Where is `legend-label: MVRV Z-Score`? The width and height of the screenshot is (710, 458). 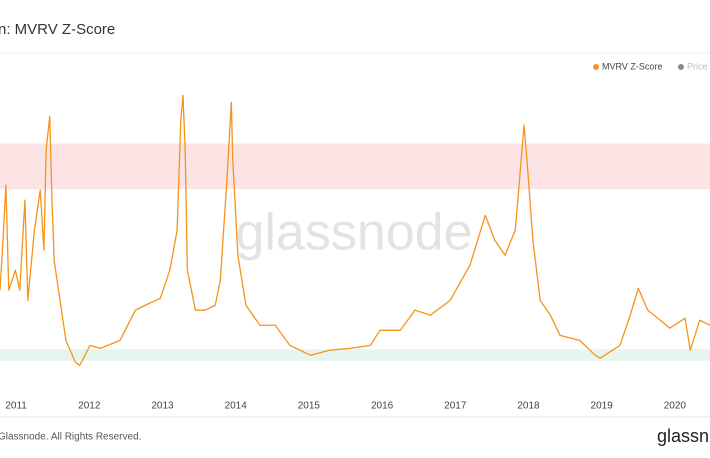
legend-label: MVRV Z-Score is located at coordinates (632, 66).